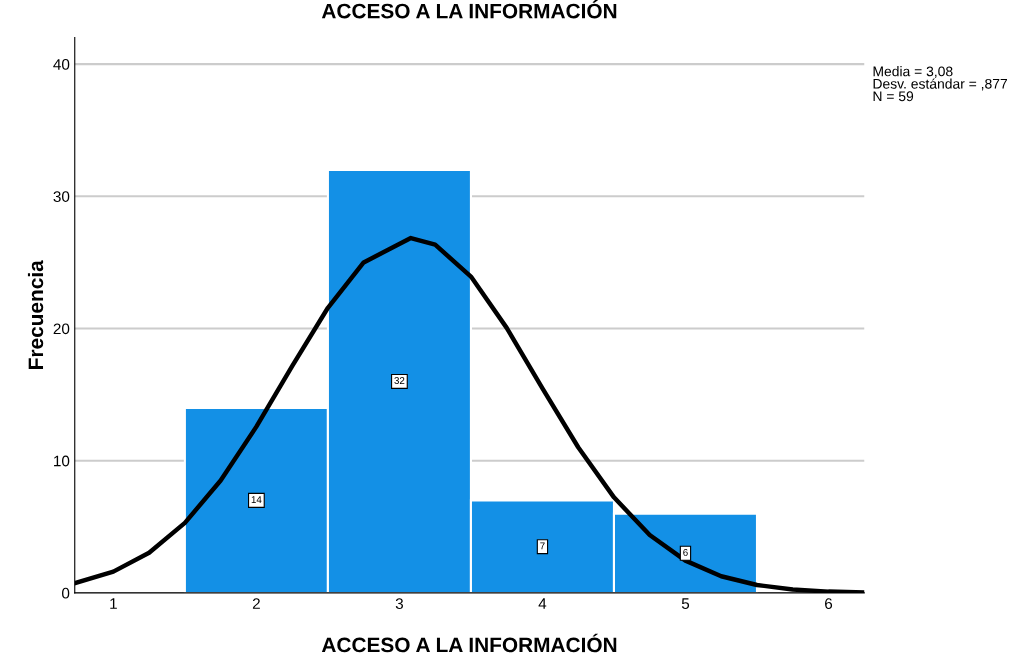 This screenshot has width=1024, height=661. Describe the element at coordinates (65, 593) in the screenshot. I see `y-tick-label: 0` at that location.